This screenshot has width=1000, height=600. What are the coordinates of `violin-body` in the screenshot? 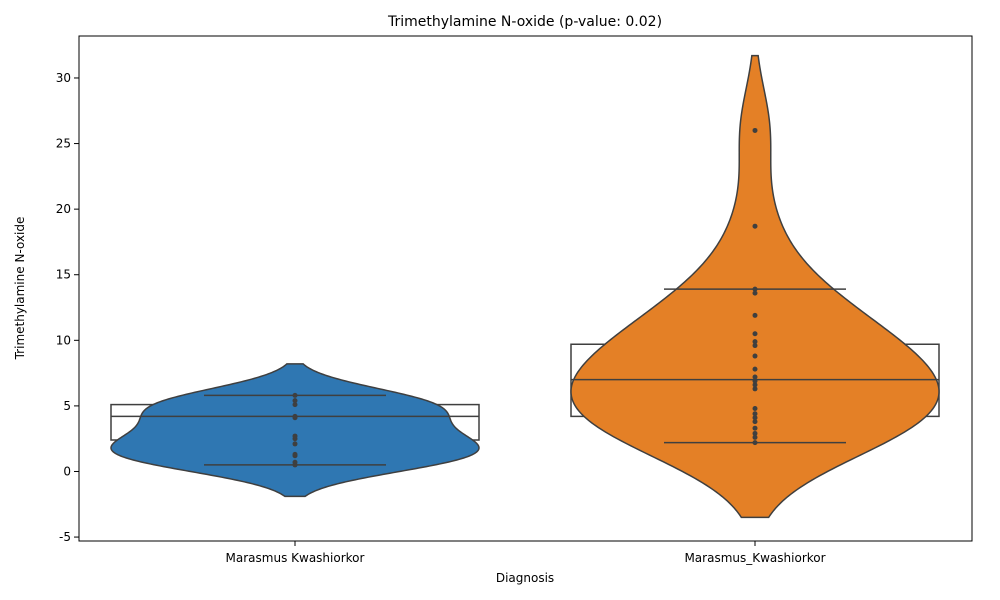 It's located at (295, 430).